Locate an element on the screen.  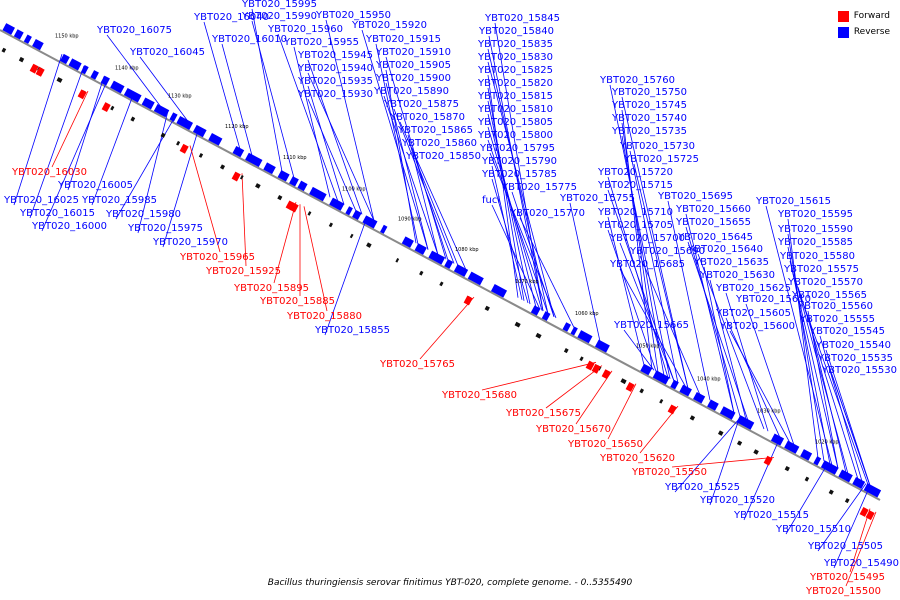
reverse-gene-label: YBT020_15595 is located at coordinates (815, 214).